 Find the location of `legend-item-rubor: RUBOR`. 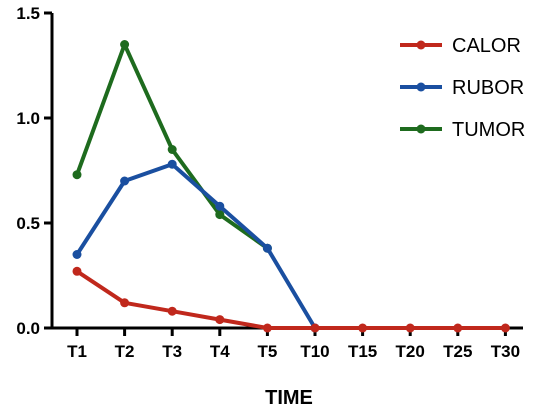

legend-item-rubor: RUBOR is located at coordinates (462, 88).